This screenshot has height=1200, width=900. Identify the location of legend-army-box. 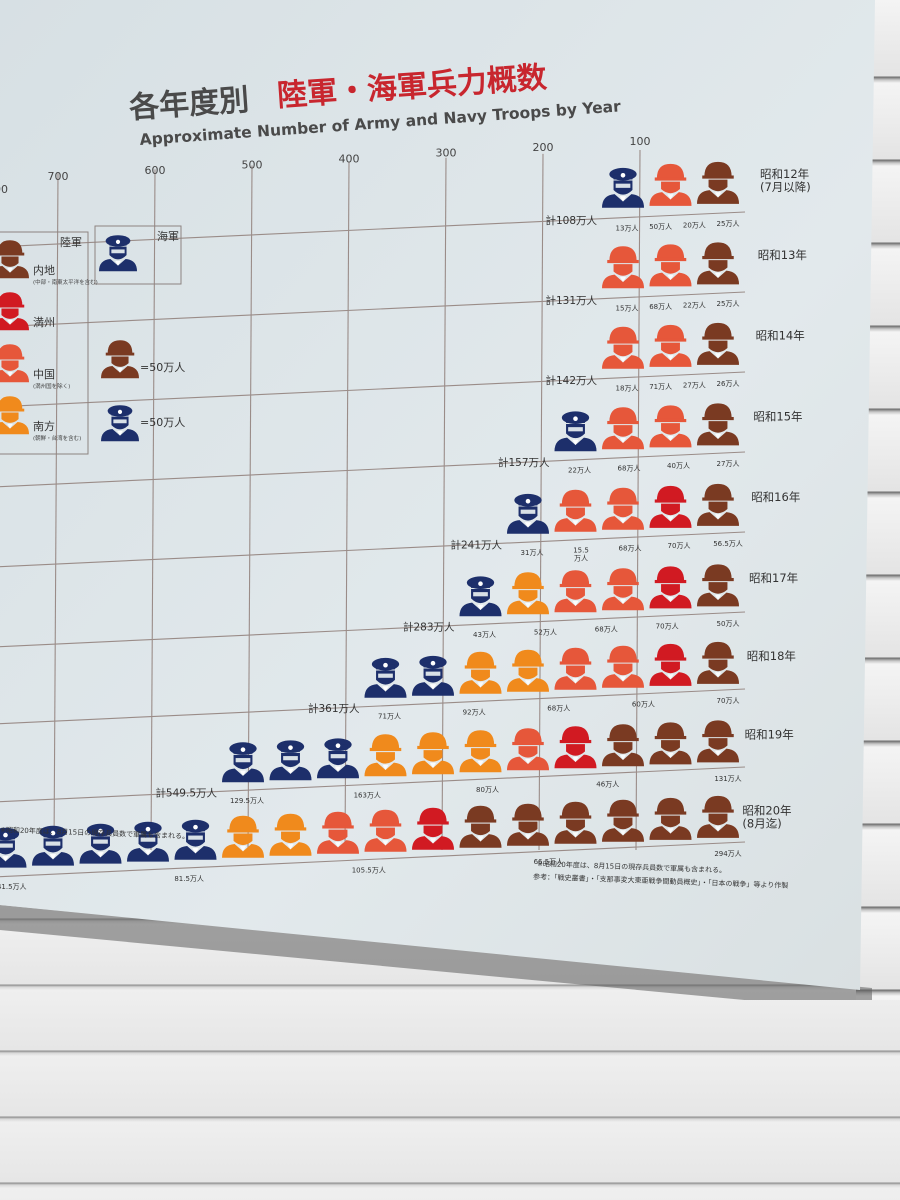
(44, 343).